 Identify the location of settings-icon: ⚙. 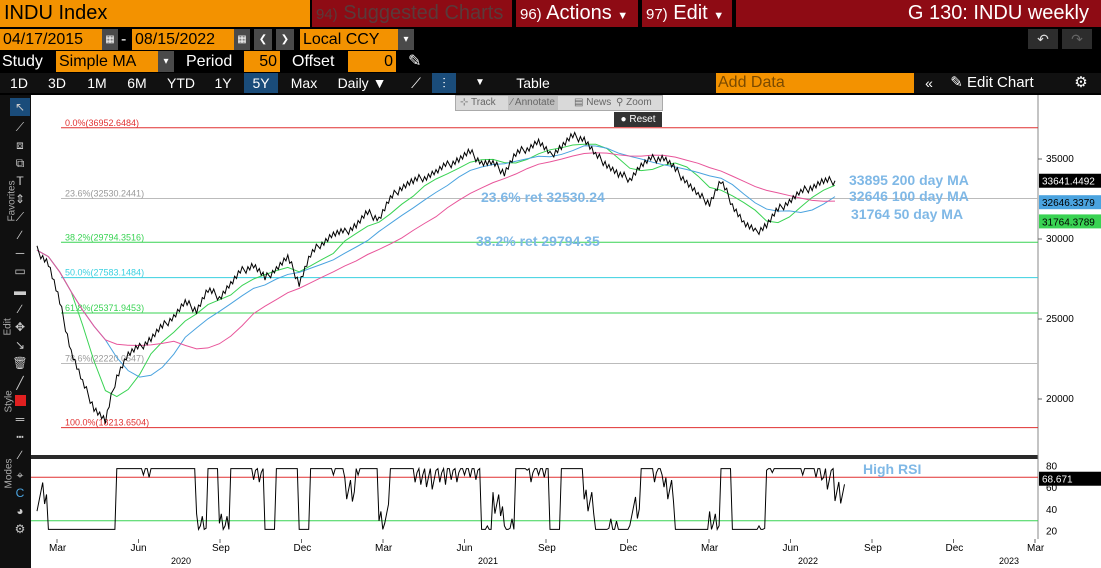
(20, 529).